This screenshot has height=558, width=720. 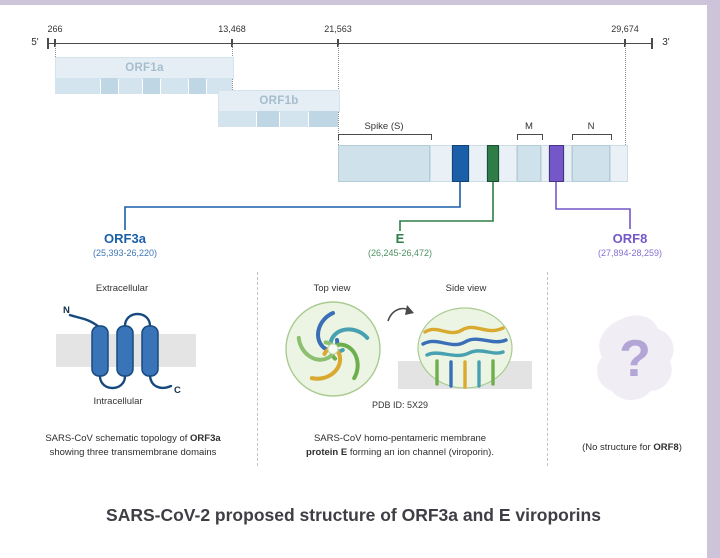 I want to click on gene-label-orf8: ORF8 (27,894-28,259), so click(x=630, y=244).